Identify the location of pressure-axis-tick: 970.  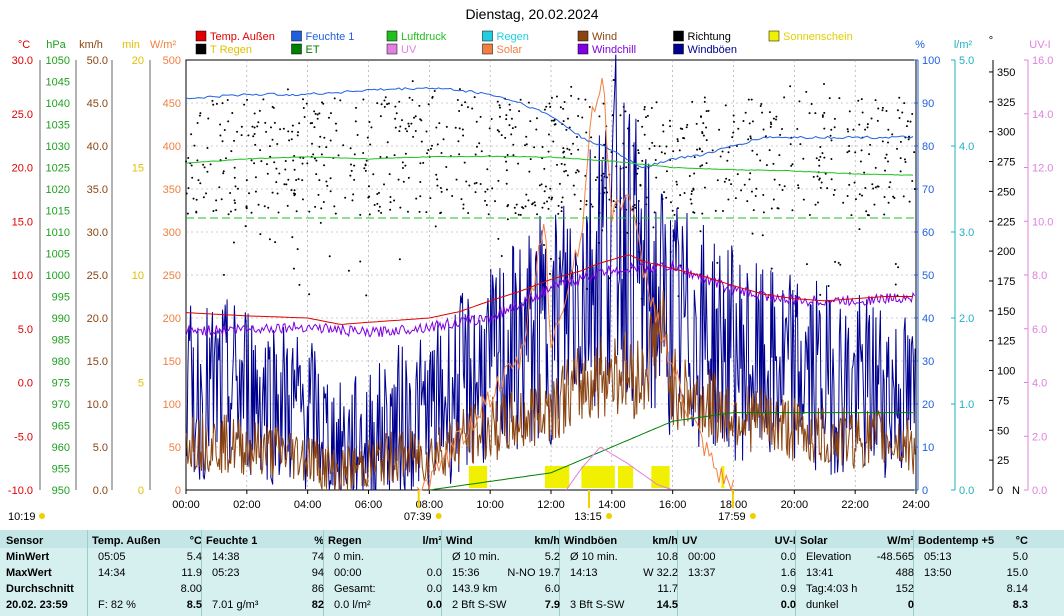
(61, 405).